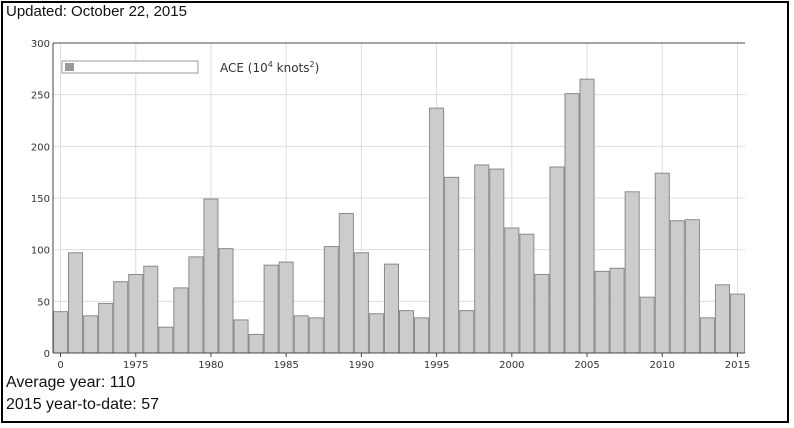 Image resolution: width=794 pixels, height=428 pixels. Describe the element at coordinates (61, 332) in the screenshot. I see `bar-1970: 1970: 40` at that location.